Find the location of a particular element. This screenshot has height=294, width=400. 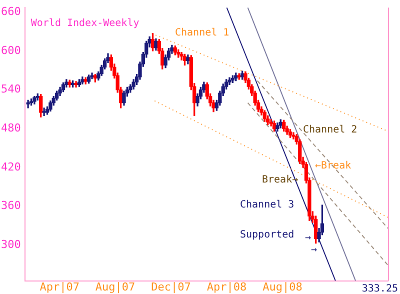

y-tick-label: 300 is located at coordinates (10, 245).